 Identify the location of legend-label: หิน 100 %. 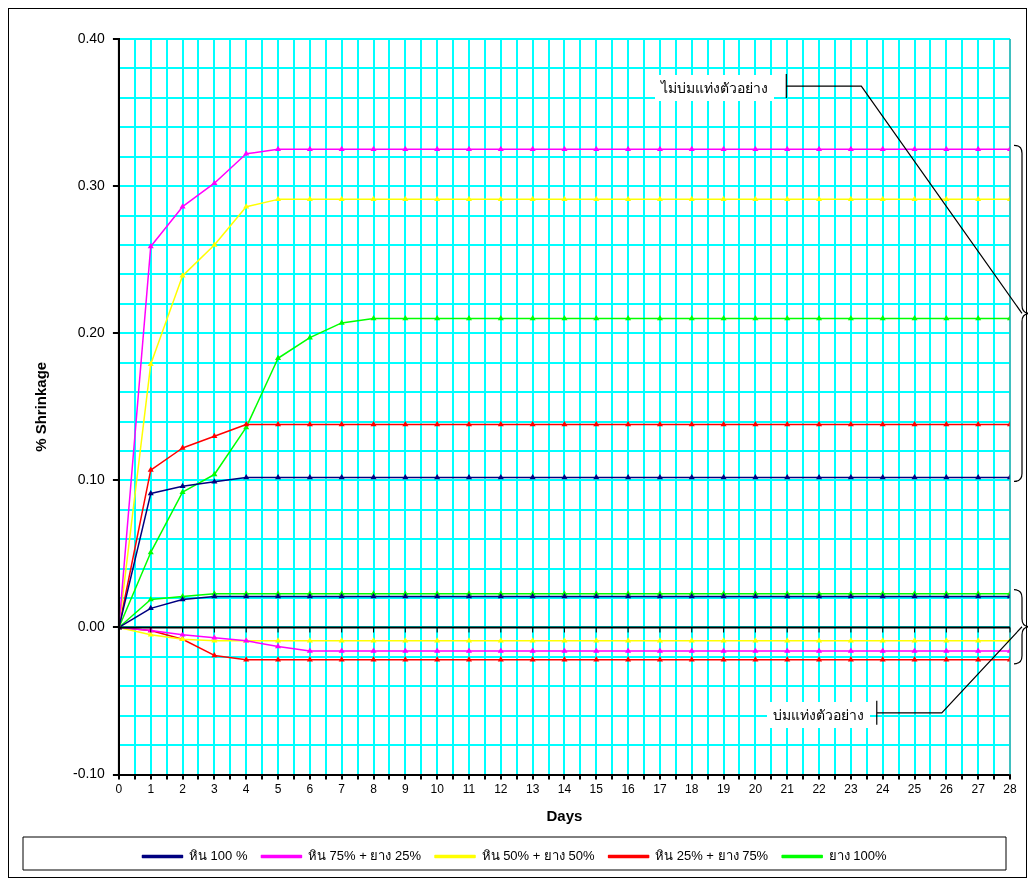
(218, 856).